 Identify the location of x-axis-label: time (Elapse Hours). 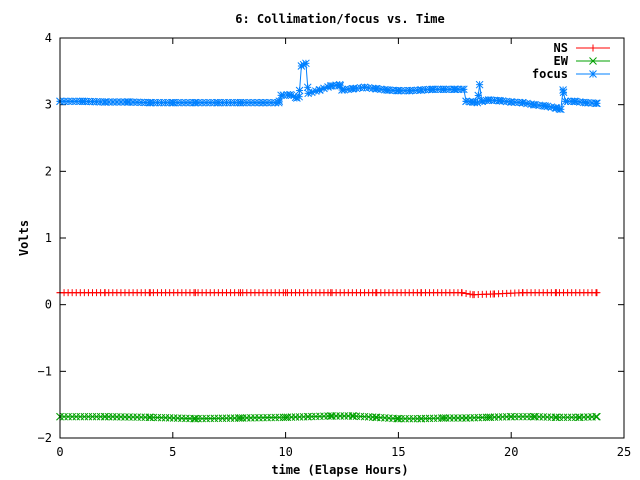
(339, 470).